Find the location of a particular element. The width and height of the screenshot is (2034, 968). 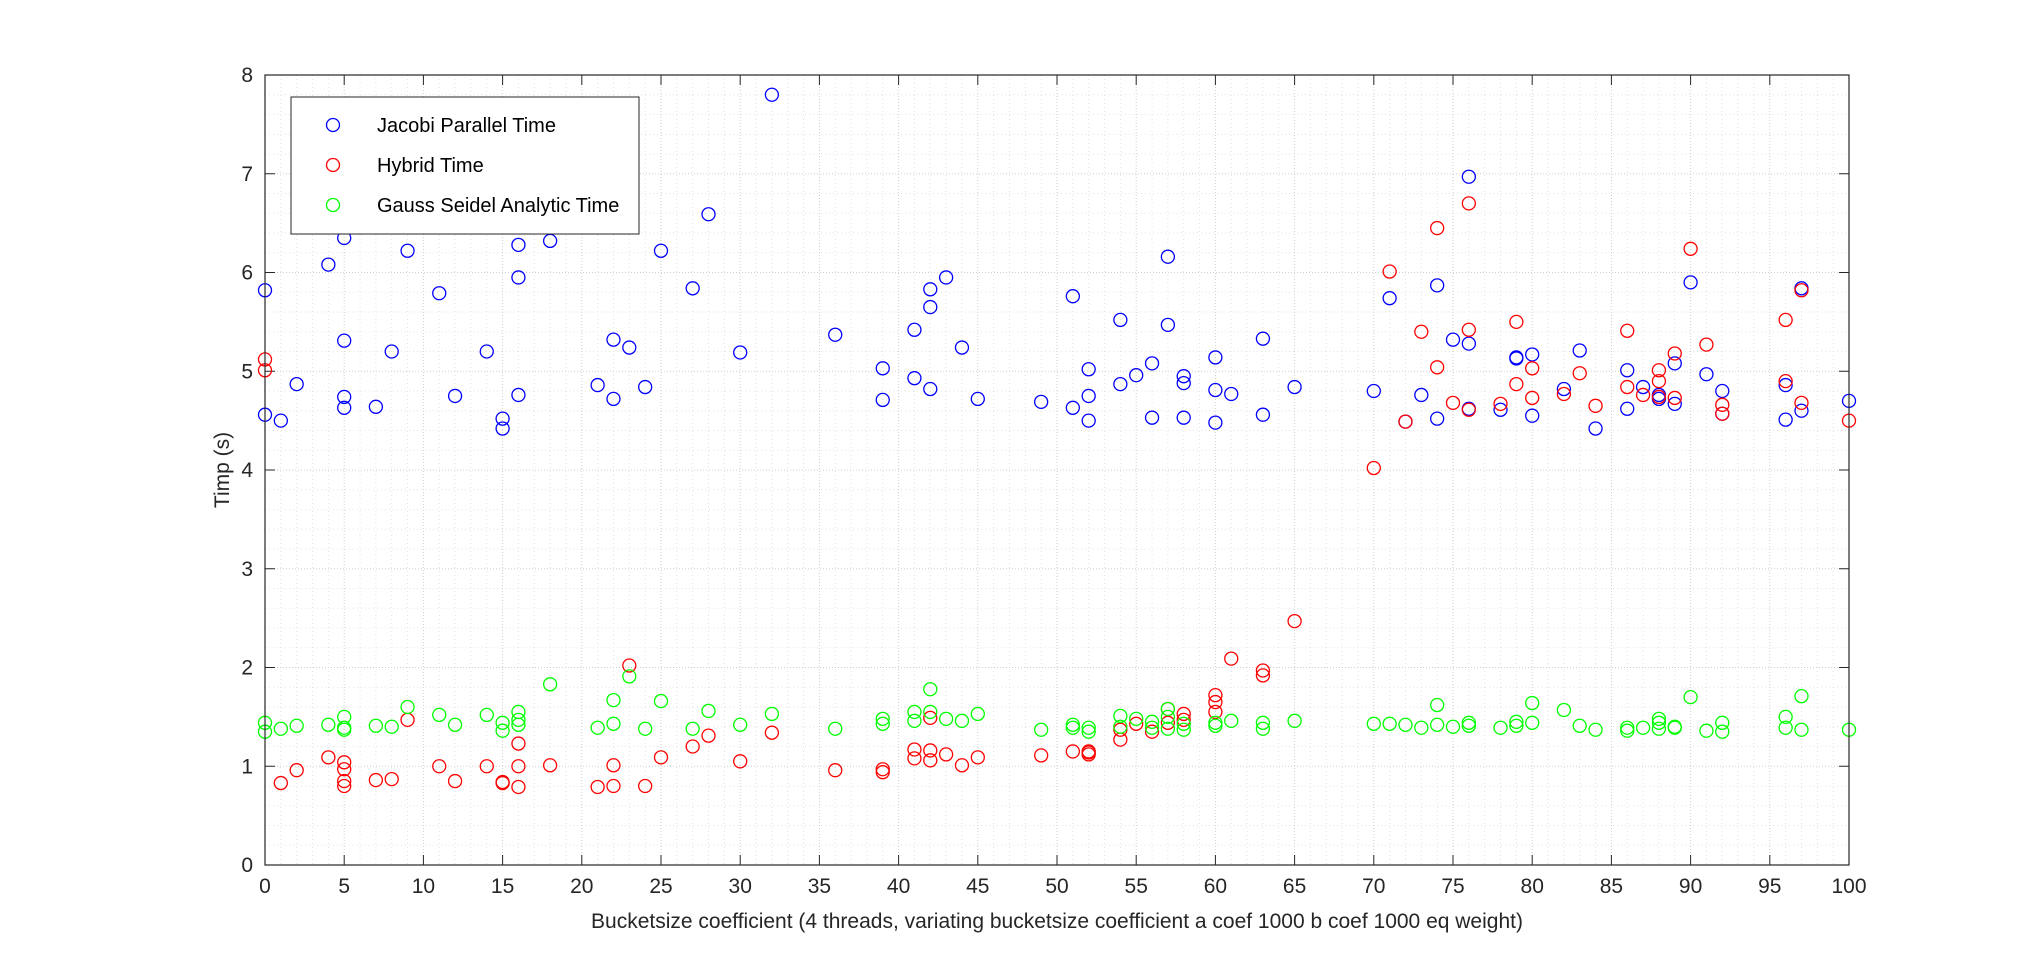

x-tick-label: 25 is located at coordinates (660, 886).